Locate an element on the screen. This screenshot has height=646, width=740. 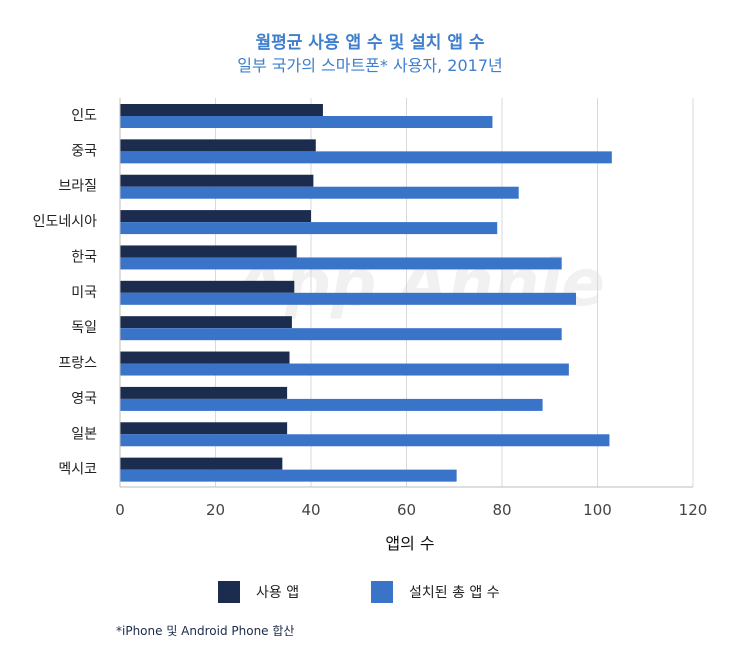
legend-item-installed: 설치된 총 앱 수 is located at coordinates (435, 592).